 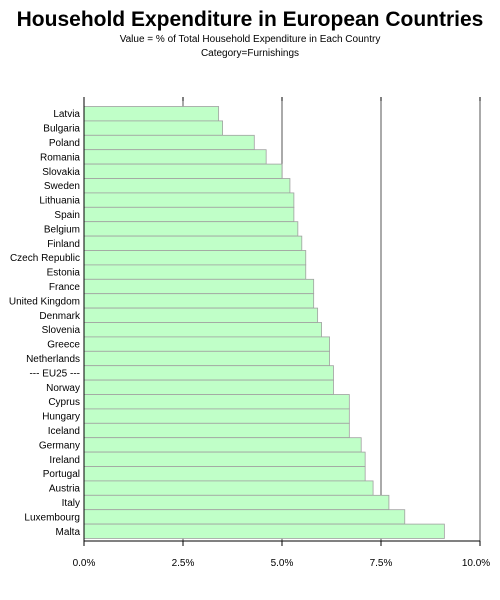 I want to click on category-label: Poland, so click(x=64, y=143).